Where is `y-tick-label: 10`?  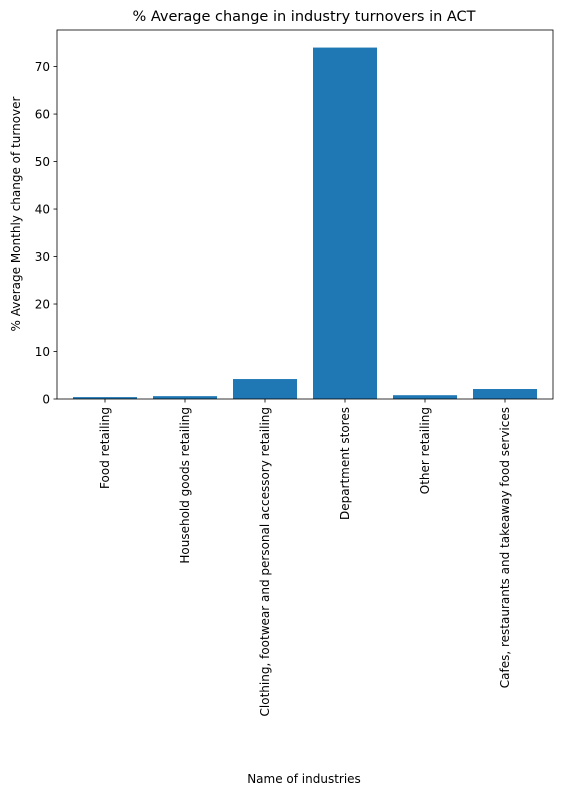
y-tick-label: 10 is located at coordinates (42, 352).